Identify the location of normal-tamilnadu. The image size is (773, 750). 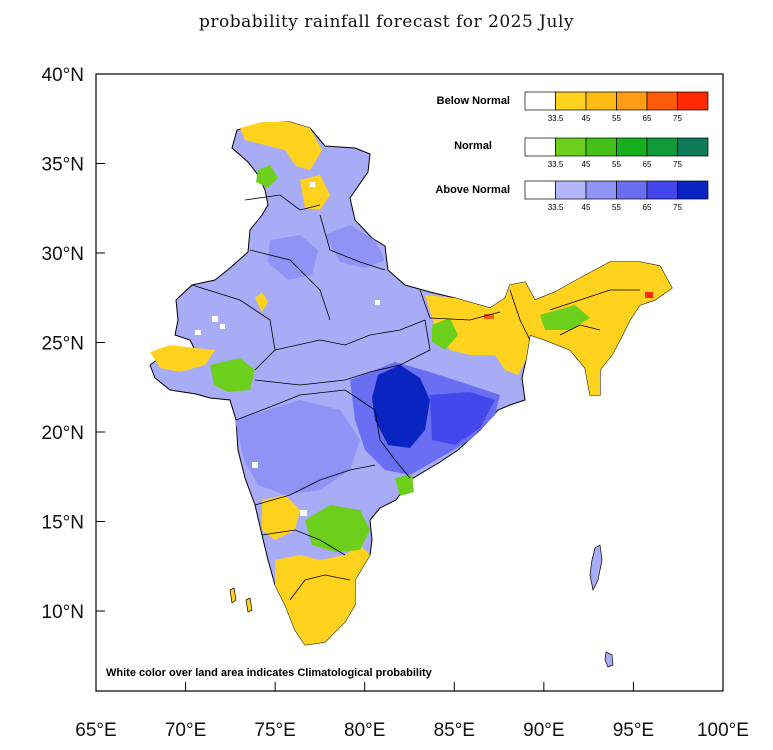
(337, 528).